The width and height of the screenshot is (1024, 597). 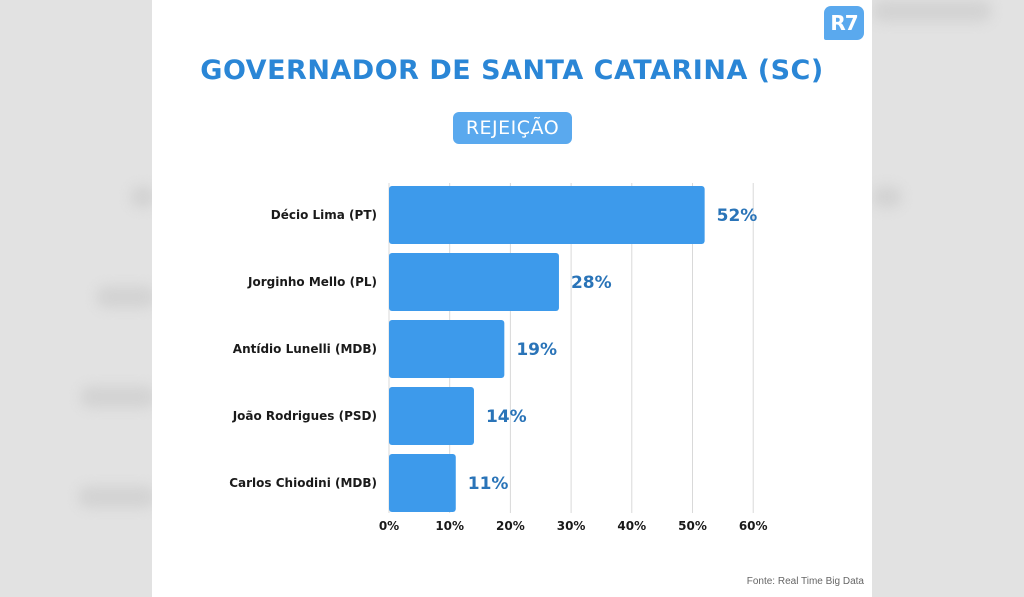 What do you see at coordinates (506, 417) in the screenshot?
I see `bar-value-label: 14%` at bounding box center [506, 417].